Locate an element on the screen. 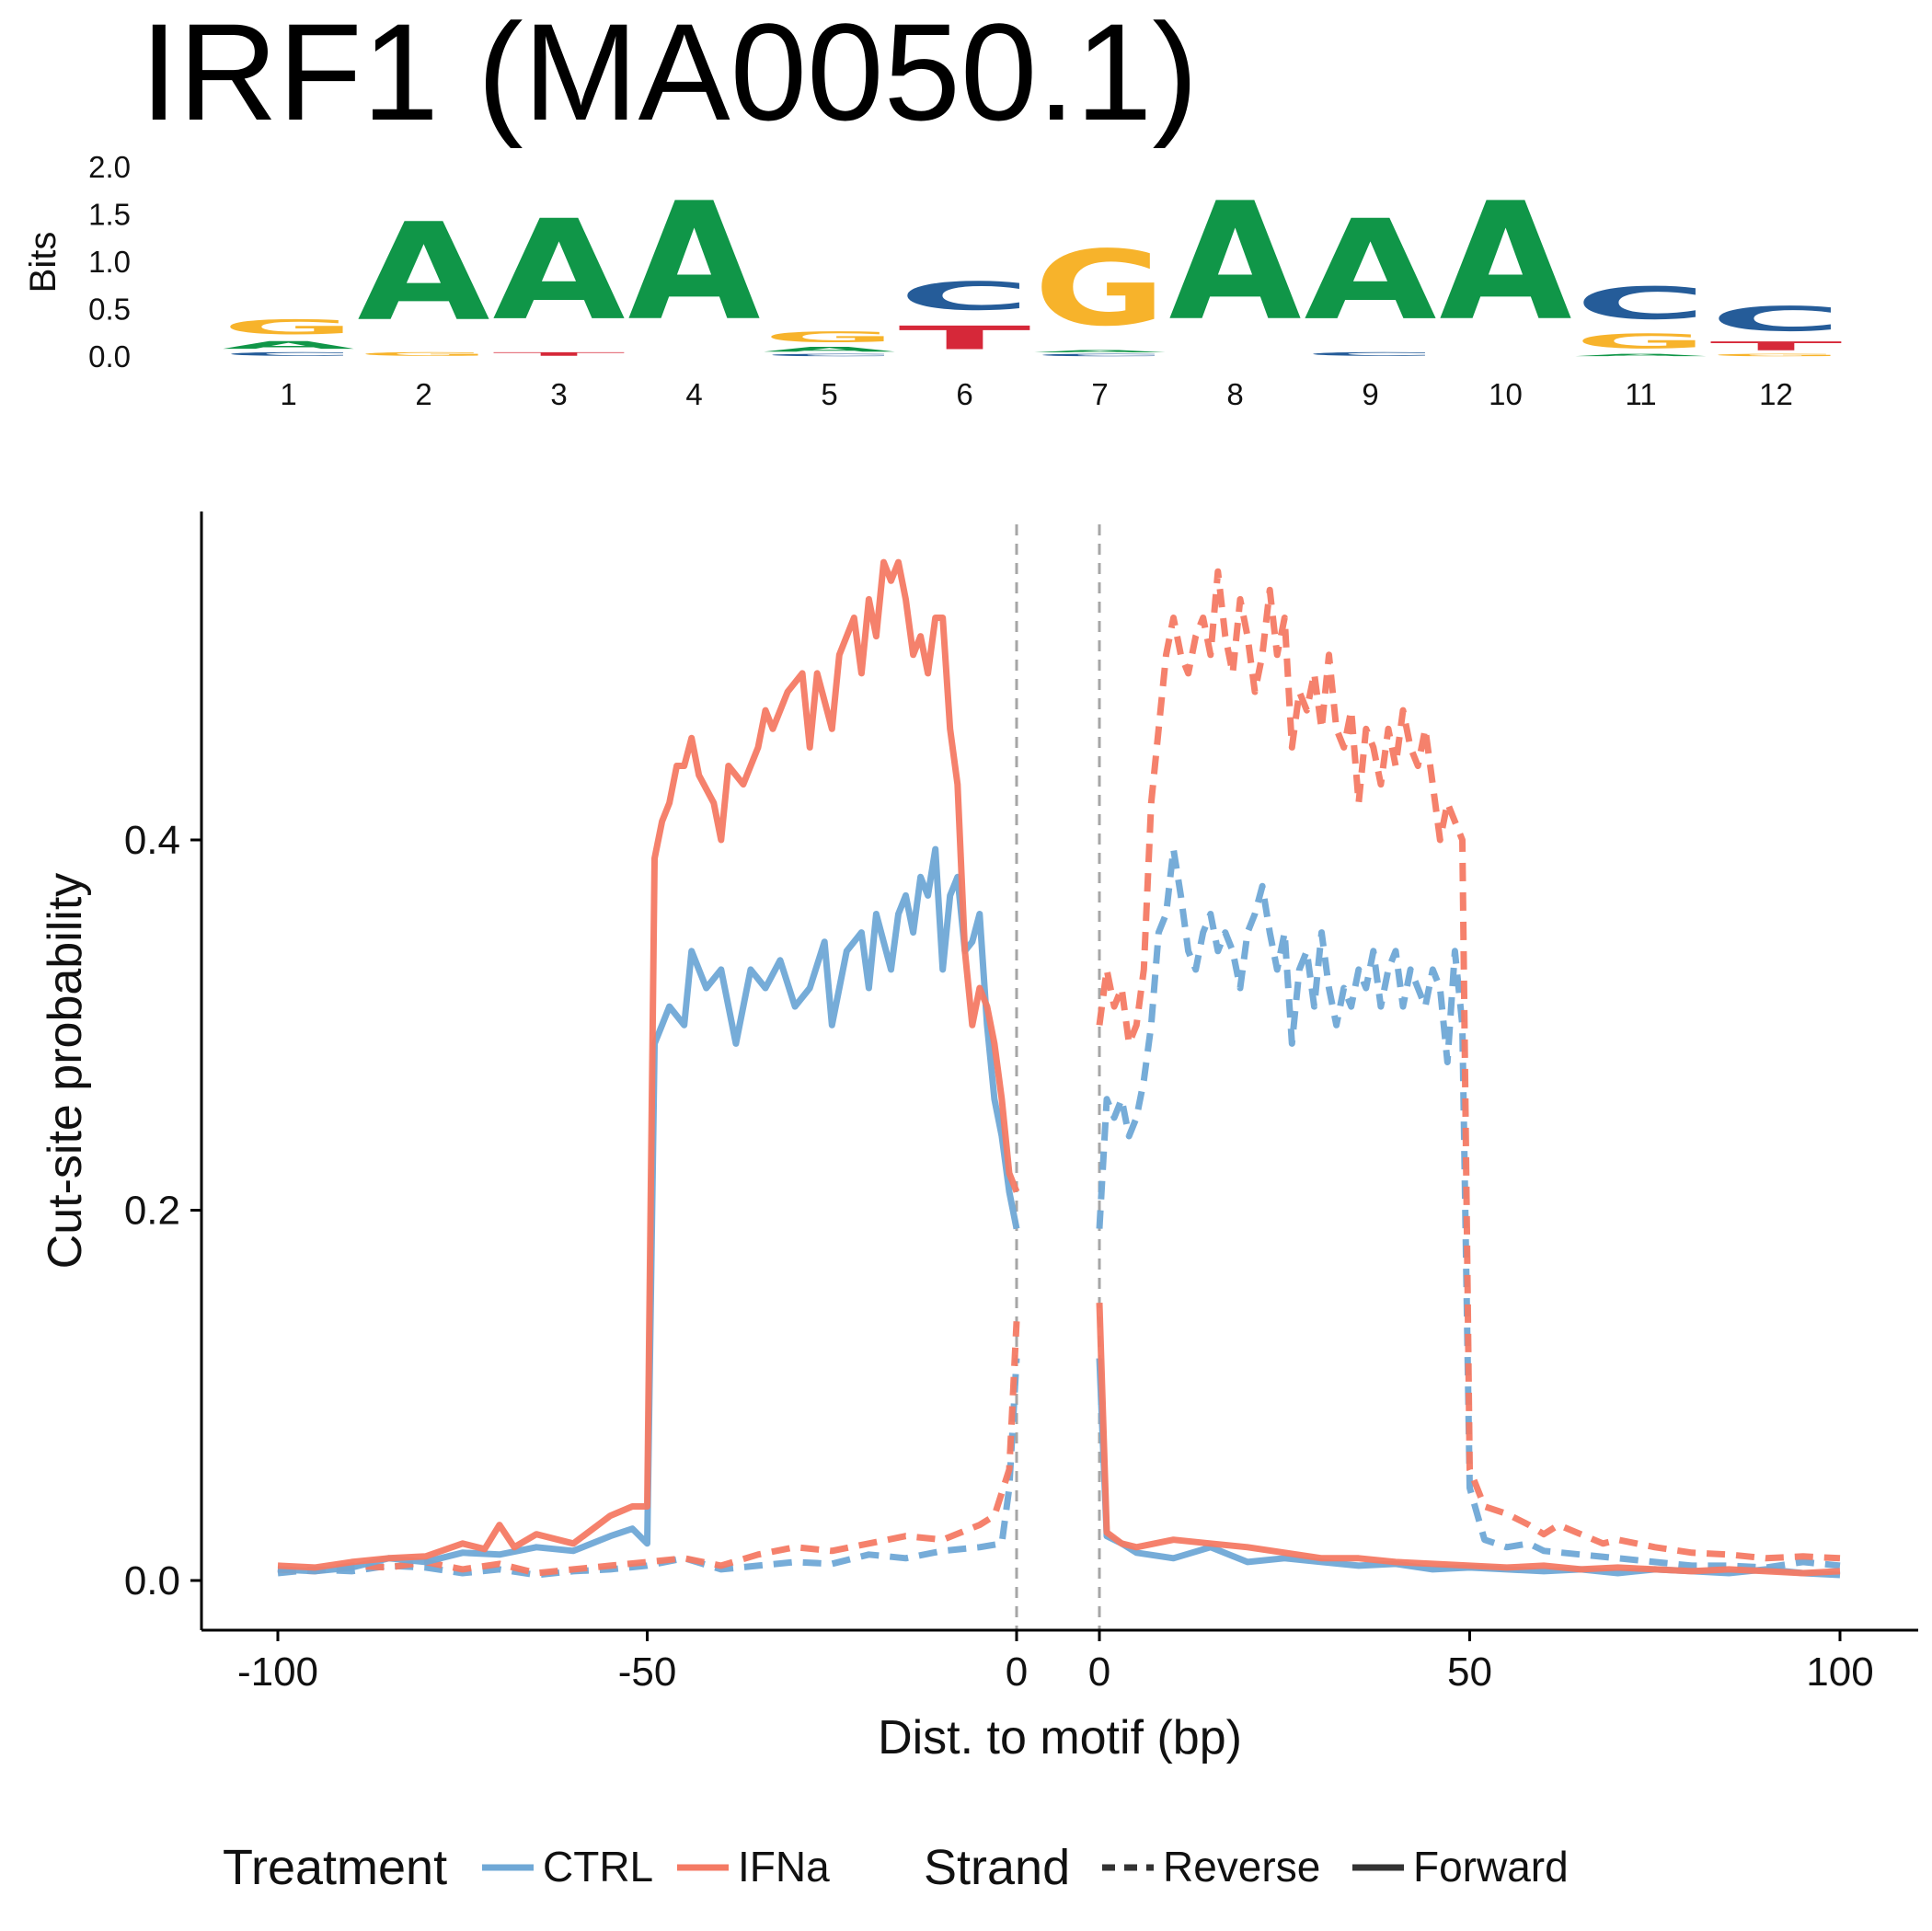  logo-position-label: 12 is located at coordinates (1776, 394).